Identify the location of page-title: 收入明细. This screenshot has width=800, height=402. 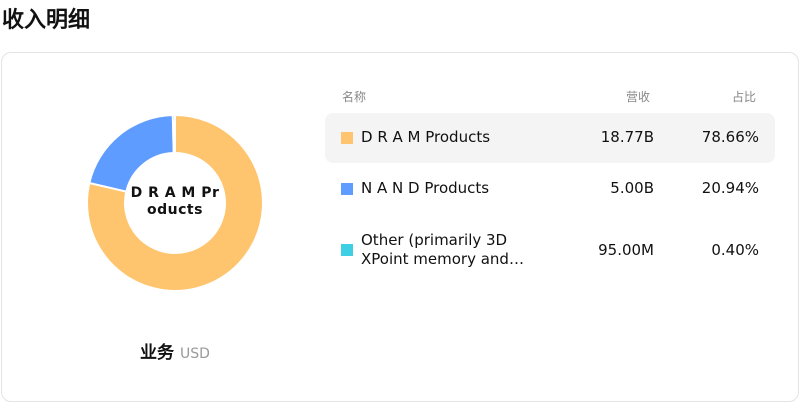
(46, 20).